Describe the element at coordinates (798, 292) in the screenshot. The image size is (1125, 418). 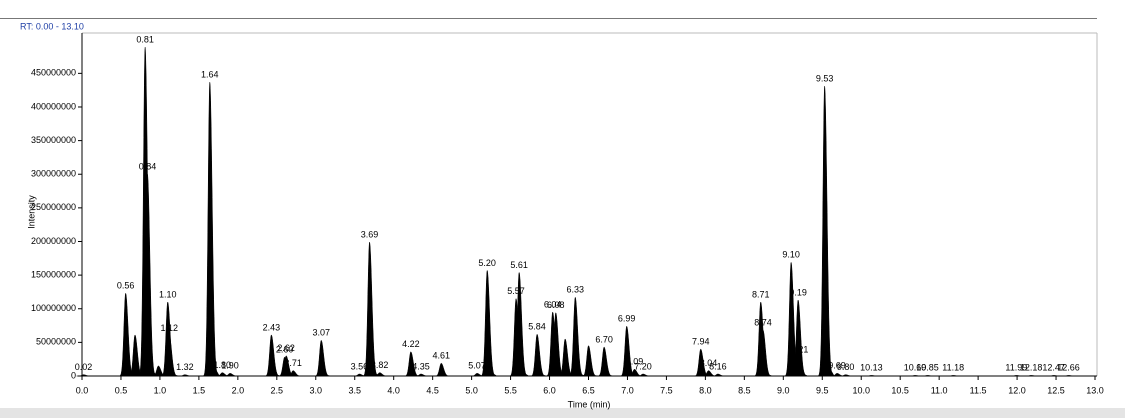
I see `peak-label: 9.19` at that location.